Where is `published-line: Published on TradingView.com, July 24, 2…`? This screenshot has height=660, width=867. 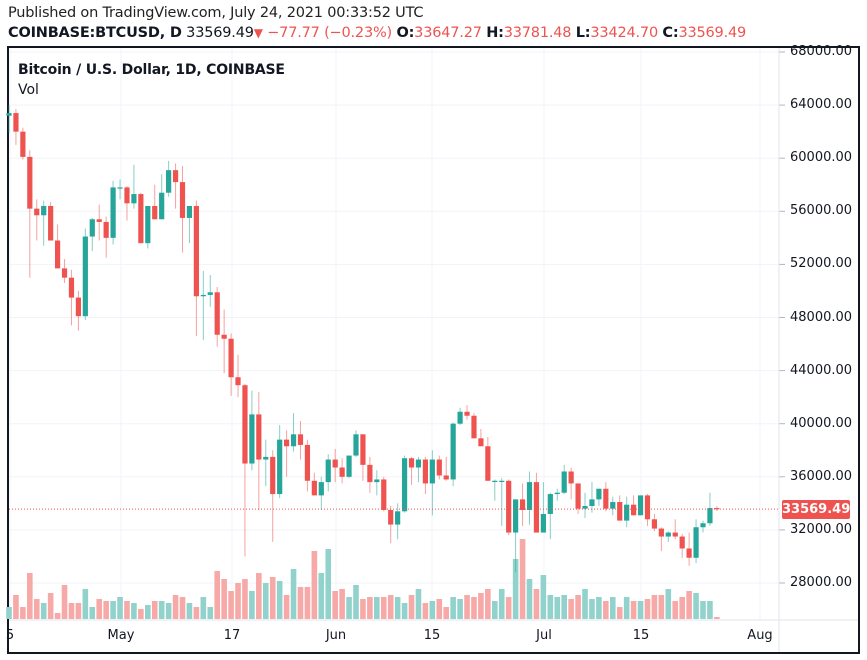
published-line: Published on TradingView.com, July 24, 2… is located at coordinates (216, 13).